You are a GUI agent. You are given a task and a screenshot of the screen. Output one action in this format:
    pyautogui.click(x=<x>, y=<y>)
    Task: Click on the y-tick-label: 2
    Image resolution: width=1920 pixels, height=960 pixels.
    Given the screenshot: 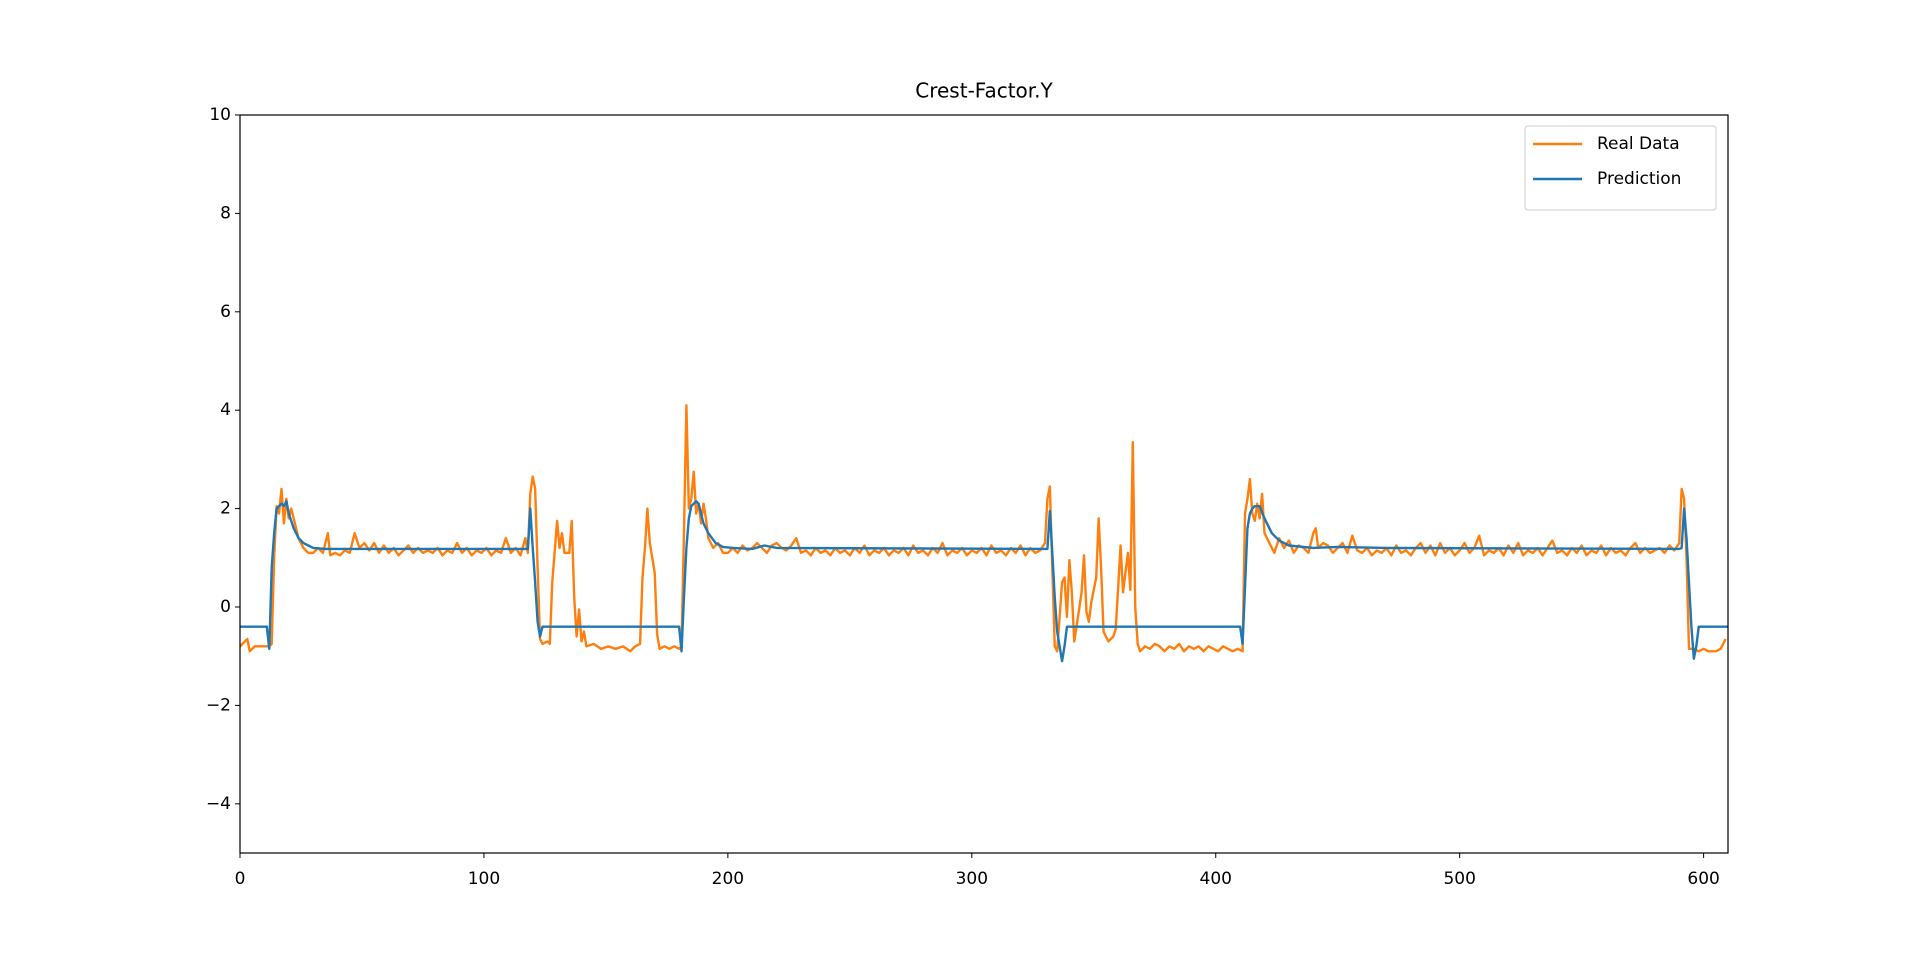 What is the action you would take?
    pyautogui.click(x=225, y=509)
    